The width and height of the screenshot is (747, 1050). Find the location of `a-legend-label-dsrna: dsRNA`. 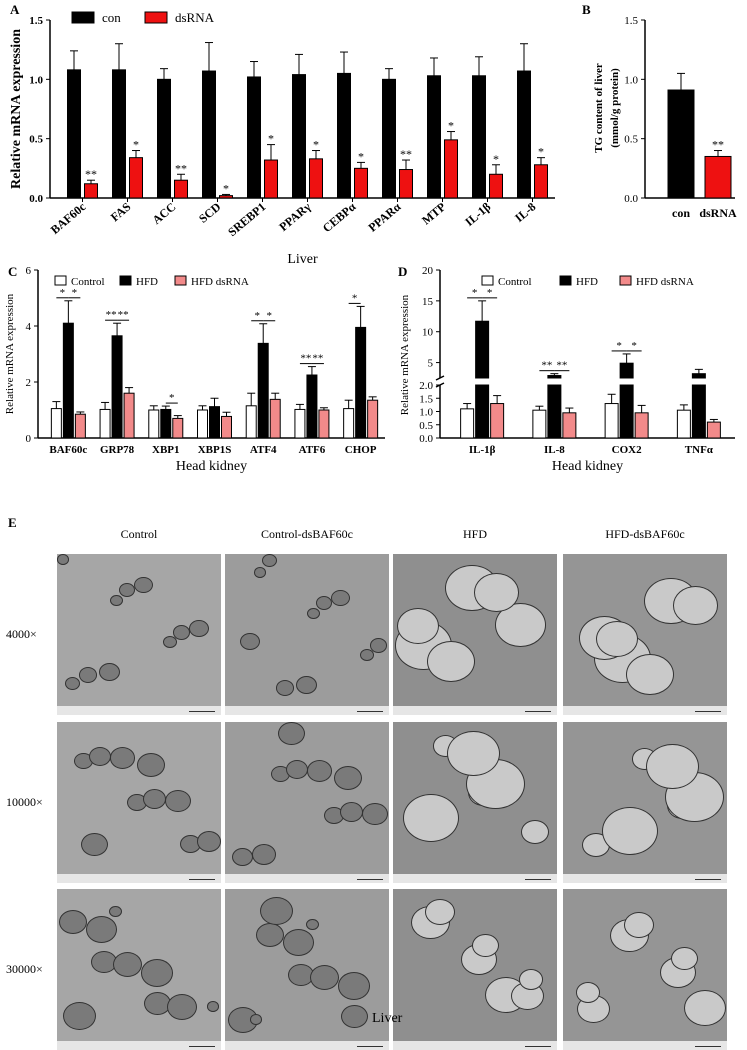

a-legend-label-dsrna: dsRNA is located at coordinates (195, 17).